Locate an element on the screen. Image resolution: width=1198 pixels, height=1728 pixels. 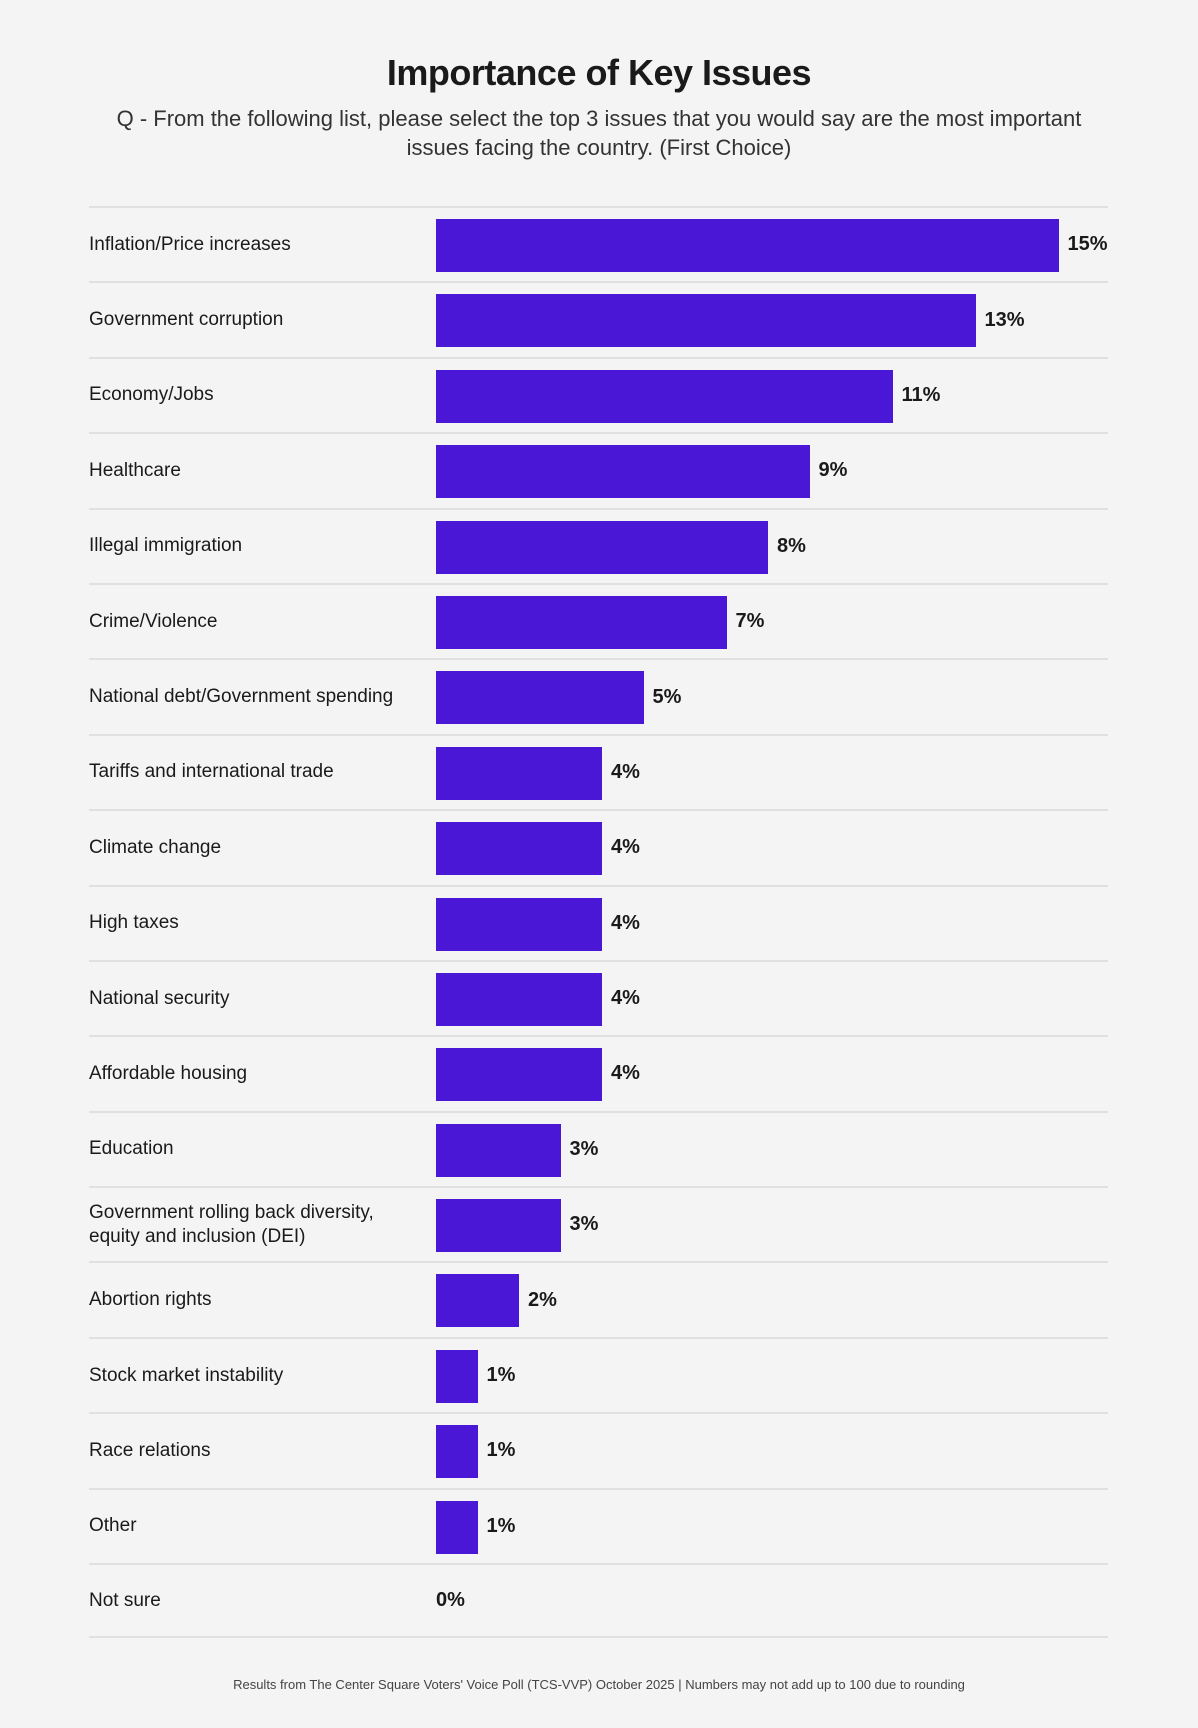
data-label: 2% is located at coordinates (542, 1299).